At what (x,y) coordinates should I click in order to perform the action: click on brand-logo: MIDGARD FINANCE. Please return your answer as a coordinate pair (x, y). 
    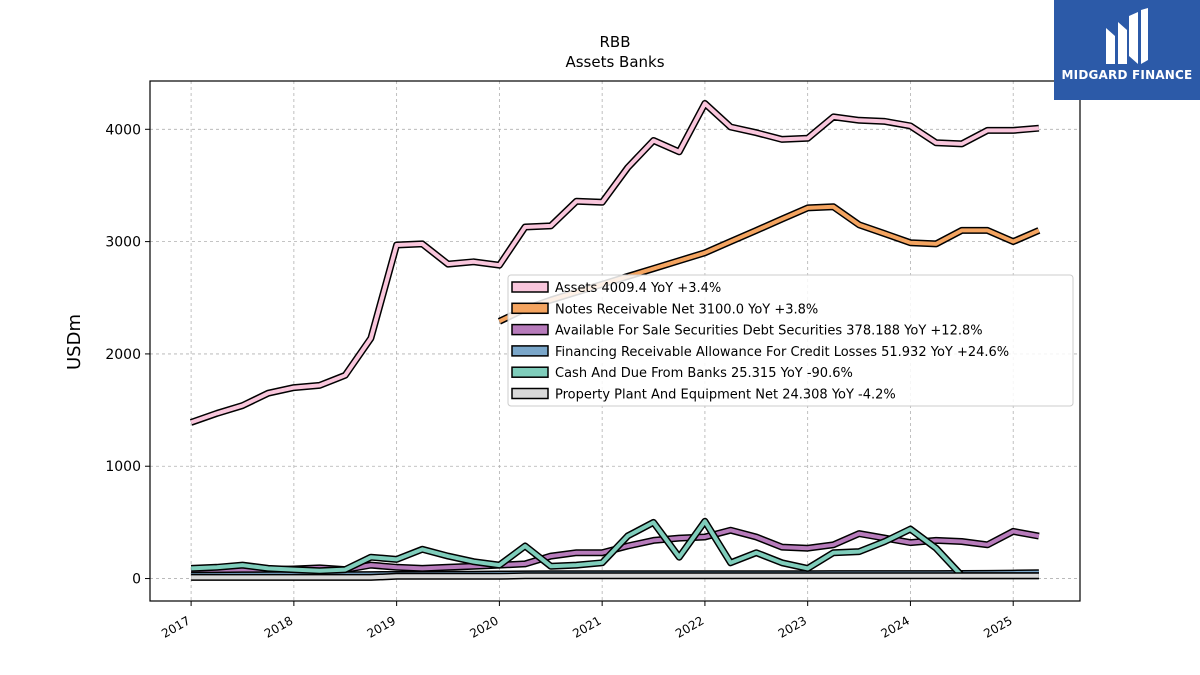
    Looking at the image, I should click on (1127, 50).